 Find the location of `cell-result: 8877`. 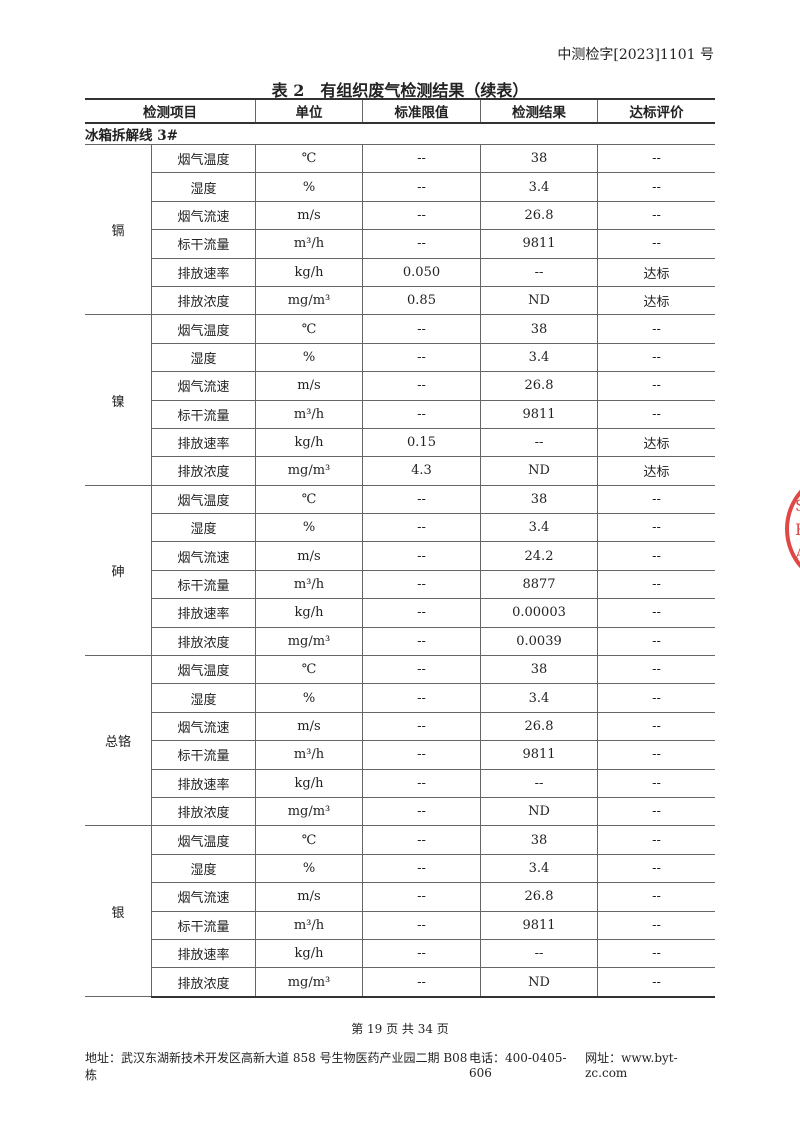

cell-result: 8877 is located at coordinates (539, 584).